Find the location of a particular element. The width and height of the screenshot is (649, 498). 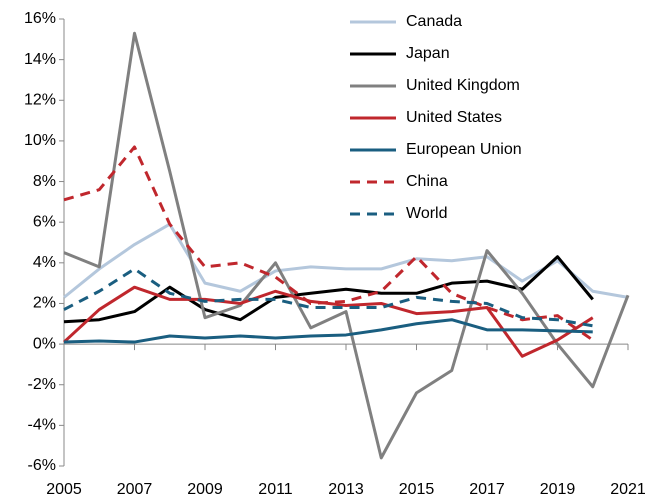

y-tick-label: -2% is located at coordinates (42, 384).